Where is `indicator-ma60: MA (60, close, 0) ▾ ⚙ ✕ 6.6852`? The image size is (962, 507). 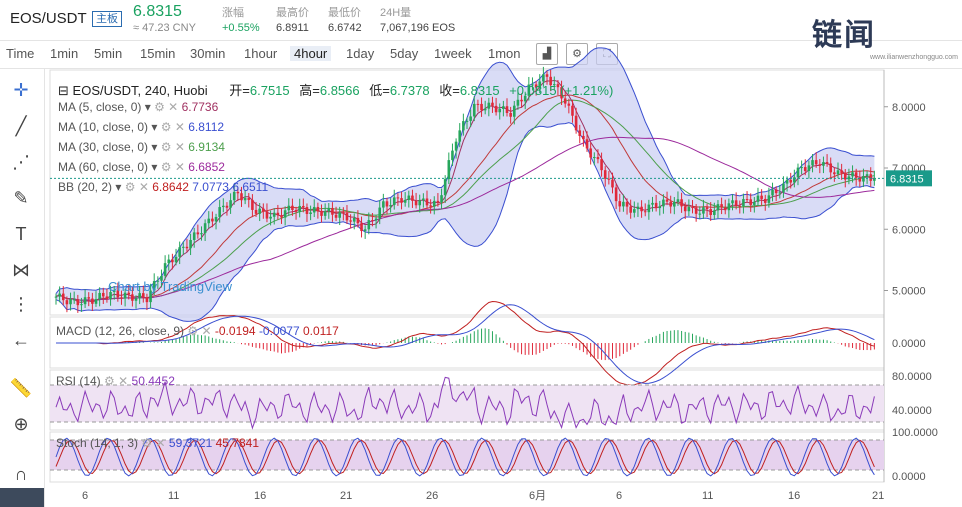 indicator-ma60: MA (60, close, 0) ▾ ⚙ ✕ 6.6852 is located at coordinates (141, 167).